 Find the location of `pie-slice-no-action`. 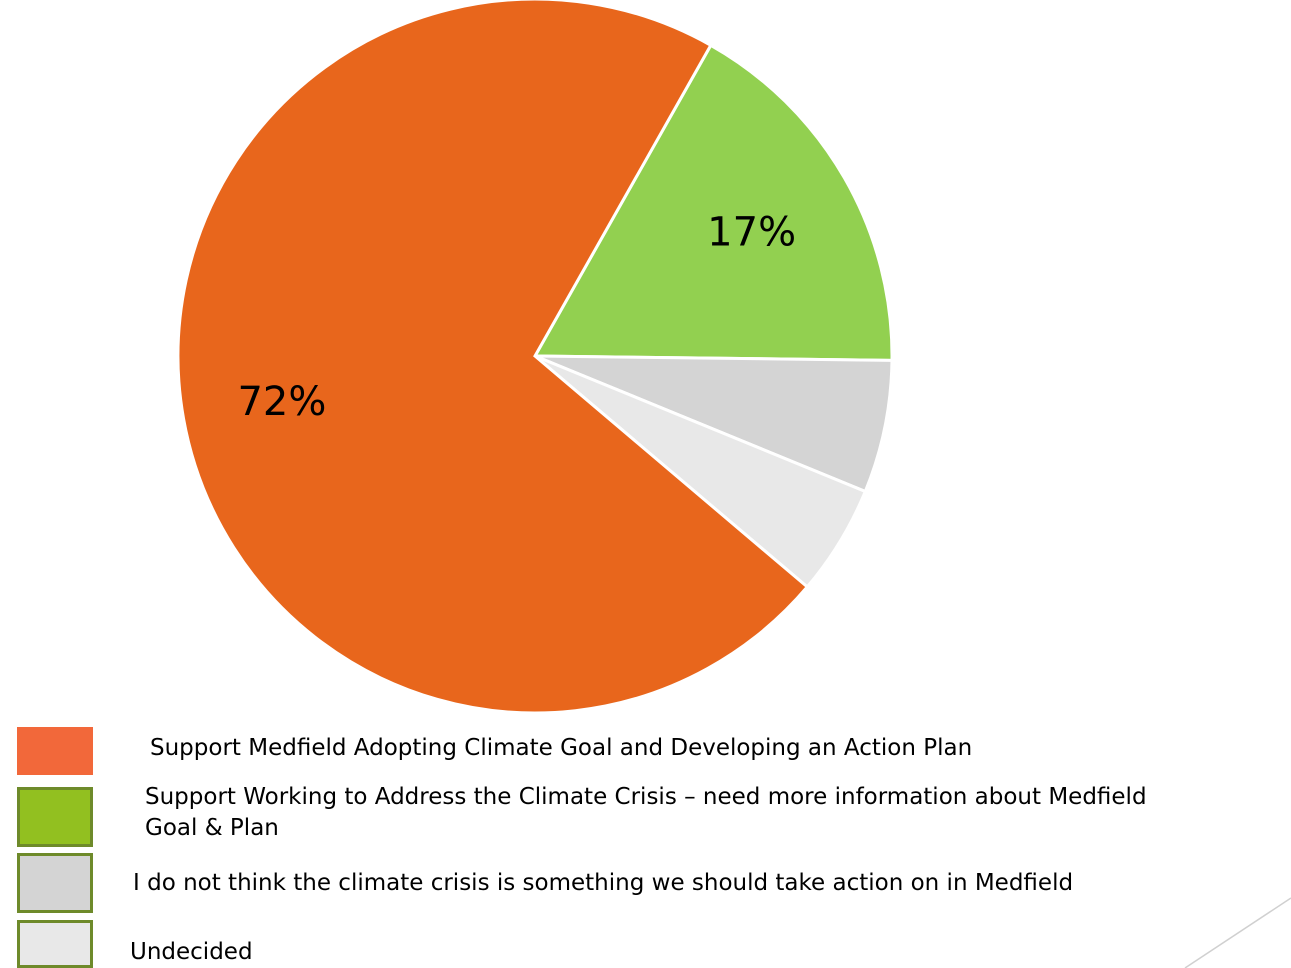

pie-slice-no-action is located at coordinates (714, 424).